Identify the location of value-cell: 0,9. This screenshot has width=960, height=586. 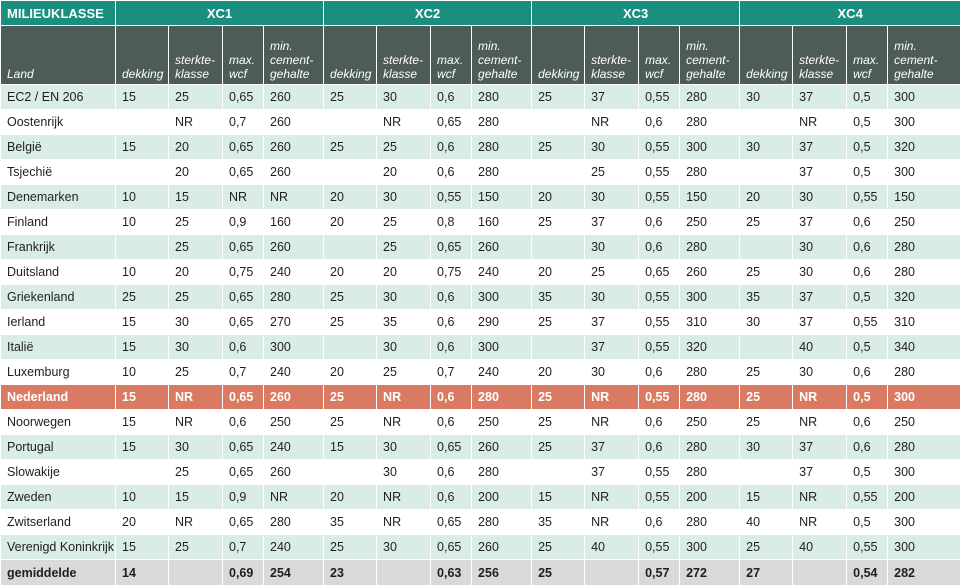
(243, 497).